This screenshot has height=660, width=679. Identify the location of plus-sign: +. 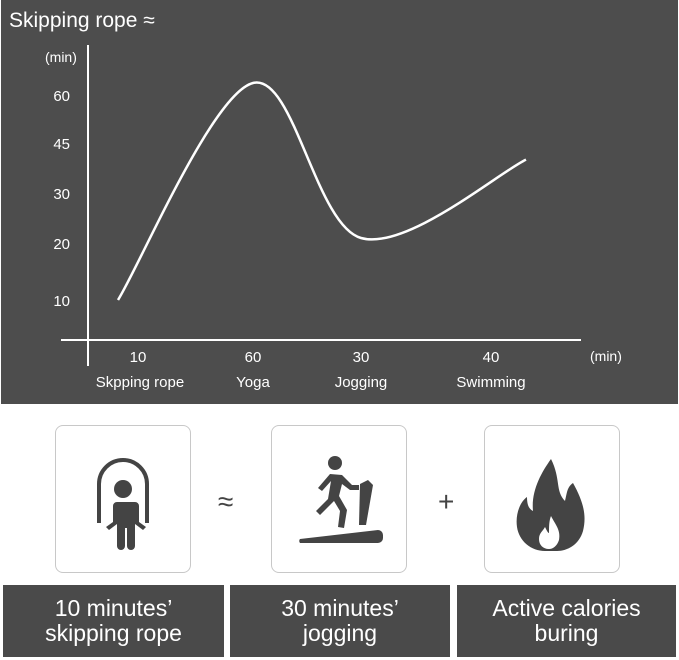
(446, 501).